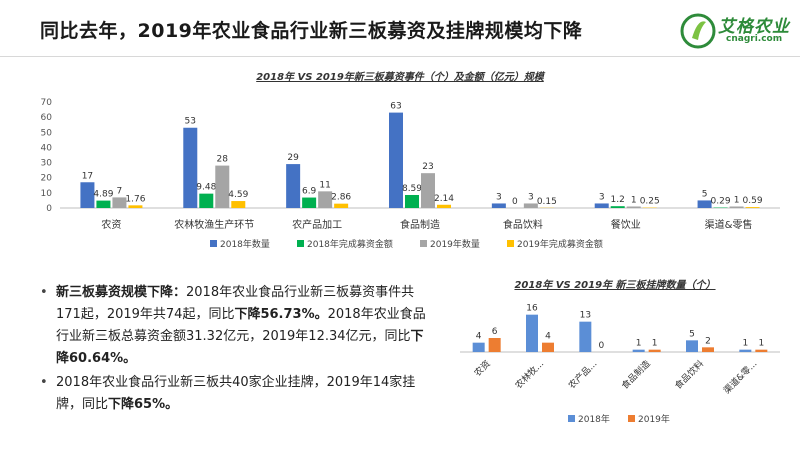  I want to click on chart1-y-tick: 10, so click(47, 194).